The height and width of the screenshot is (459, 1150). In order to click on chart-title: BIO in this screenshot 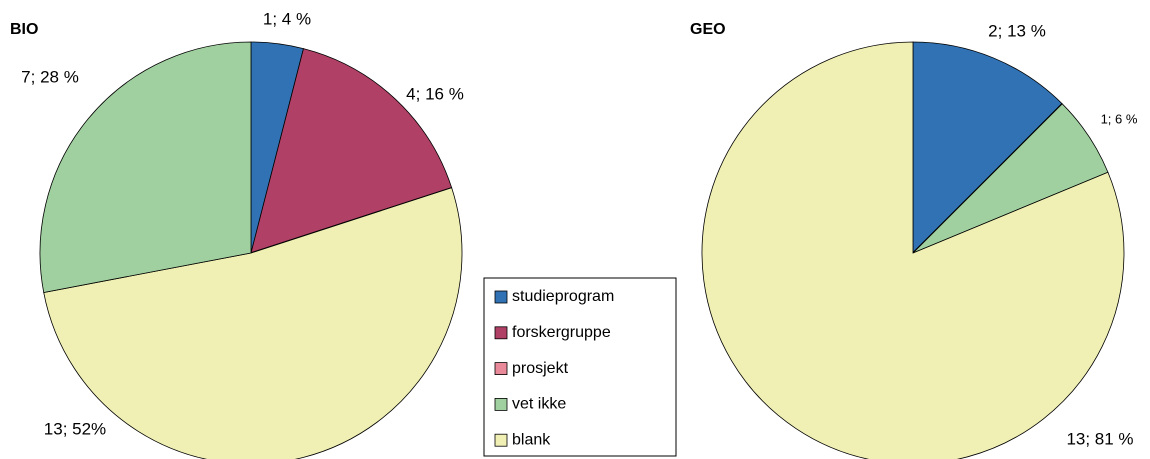, I will do `click(24, 29)`.